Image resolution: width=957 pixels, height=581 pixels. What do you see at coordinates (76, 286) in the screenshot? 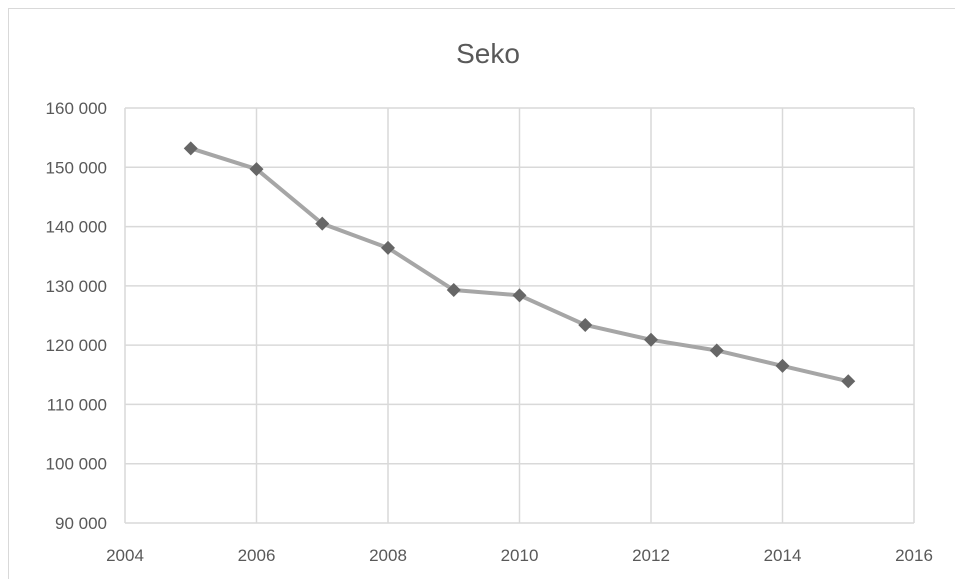
I see `y-tick-label: 130 000` at bounding box center [76, 286].